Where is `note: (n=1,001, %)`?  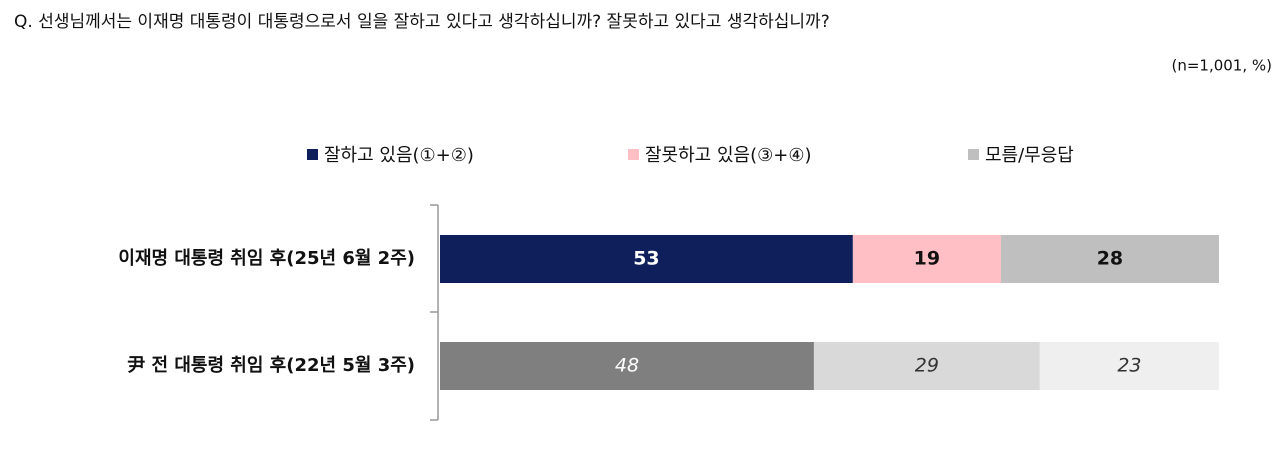 note: (n=1,001, %) is located at coordinates (1221, 66).